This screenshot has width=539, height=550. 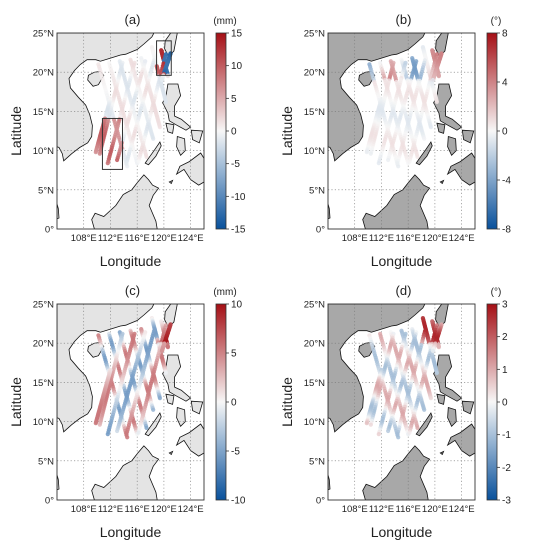 What do you see at coordinates (404, 19) in the screenshot?
I see `panel-label: (b)` at bounding box center [404, 19].